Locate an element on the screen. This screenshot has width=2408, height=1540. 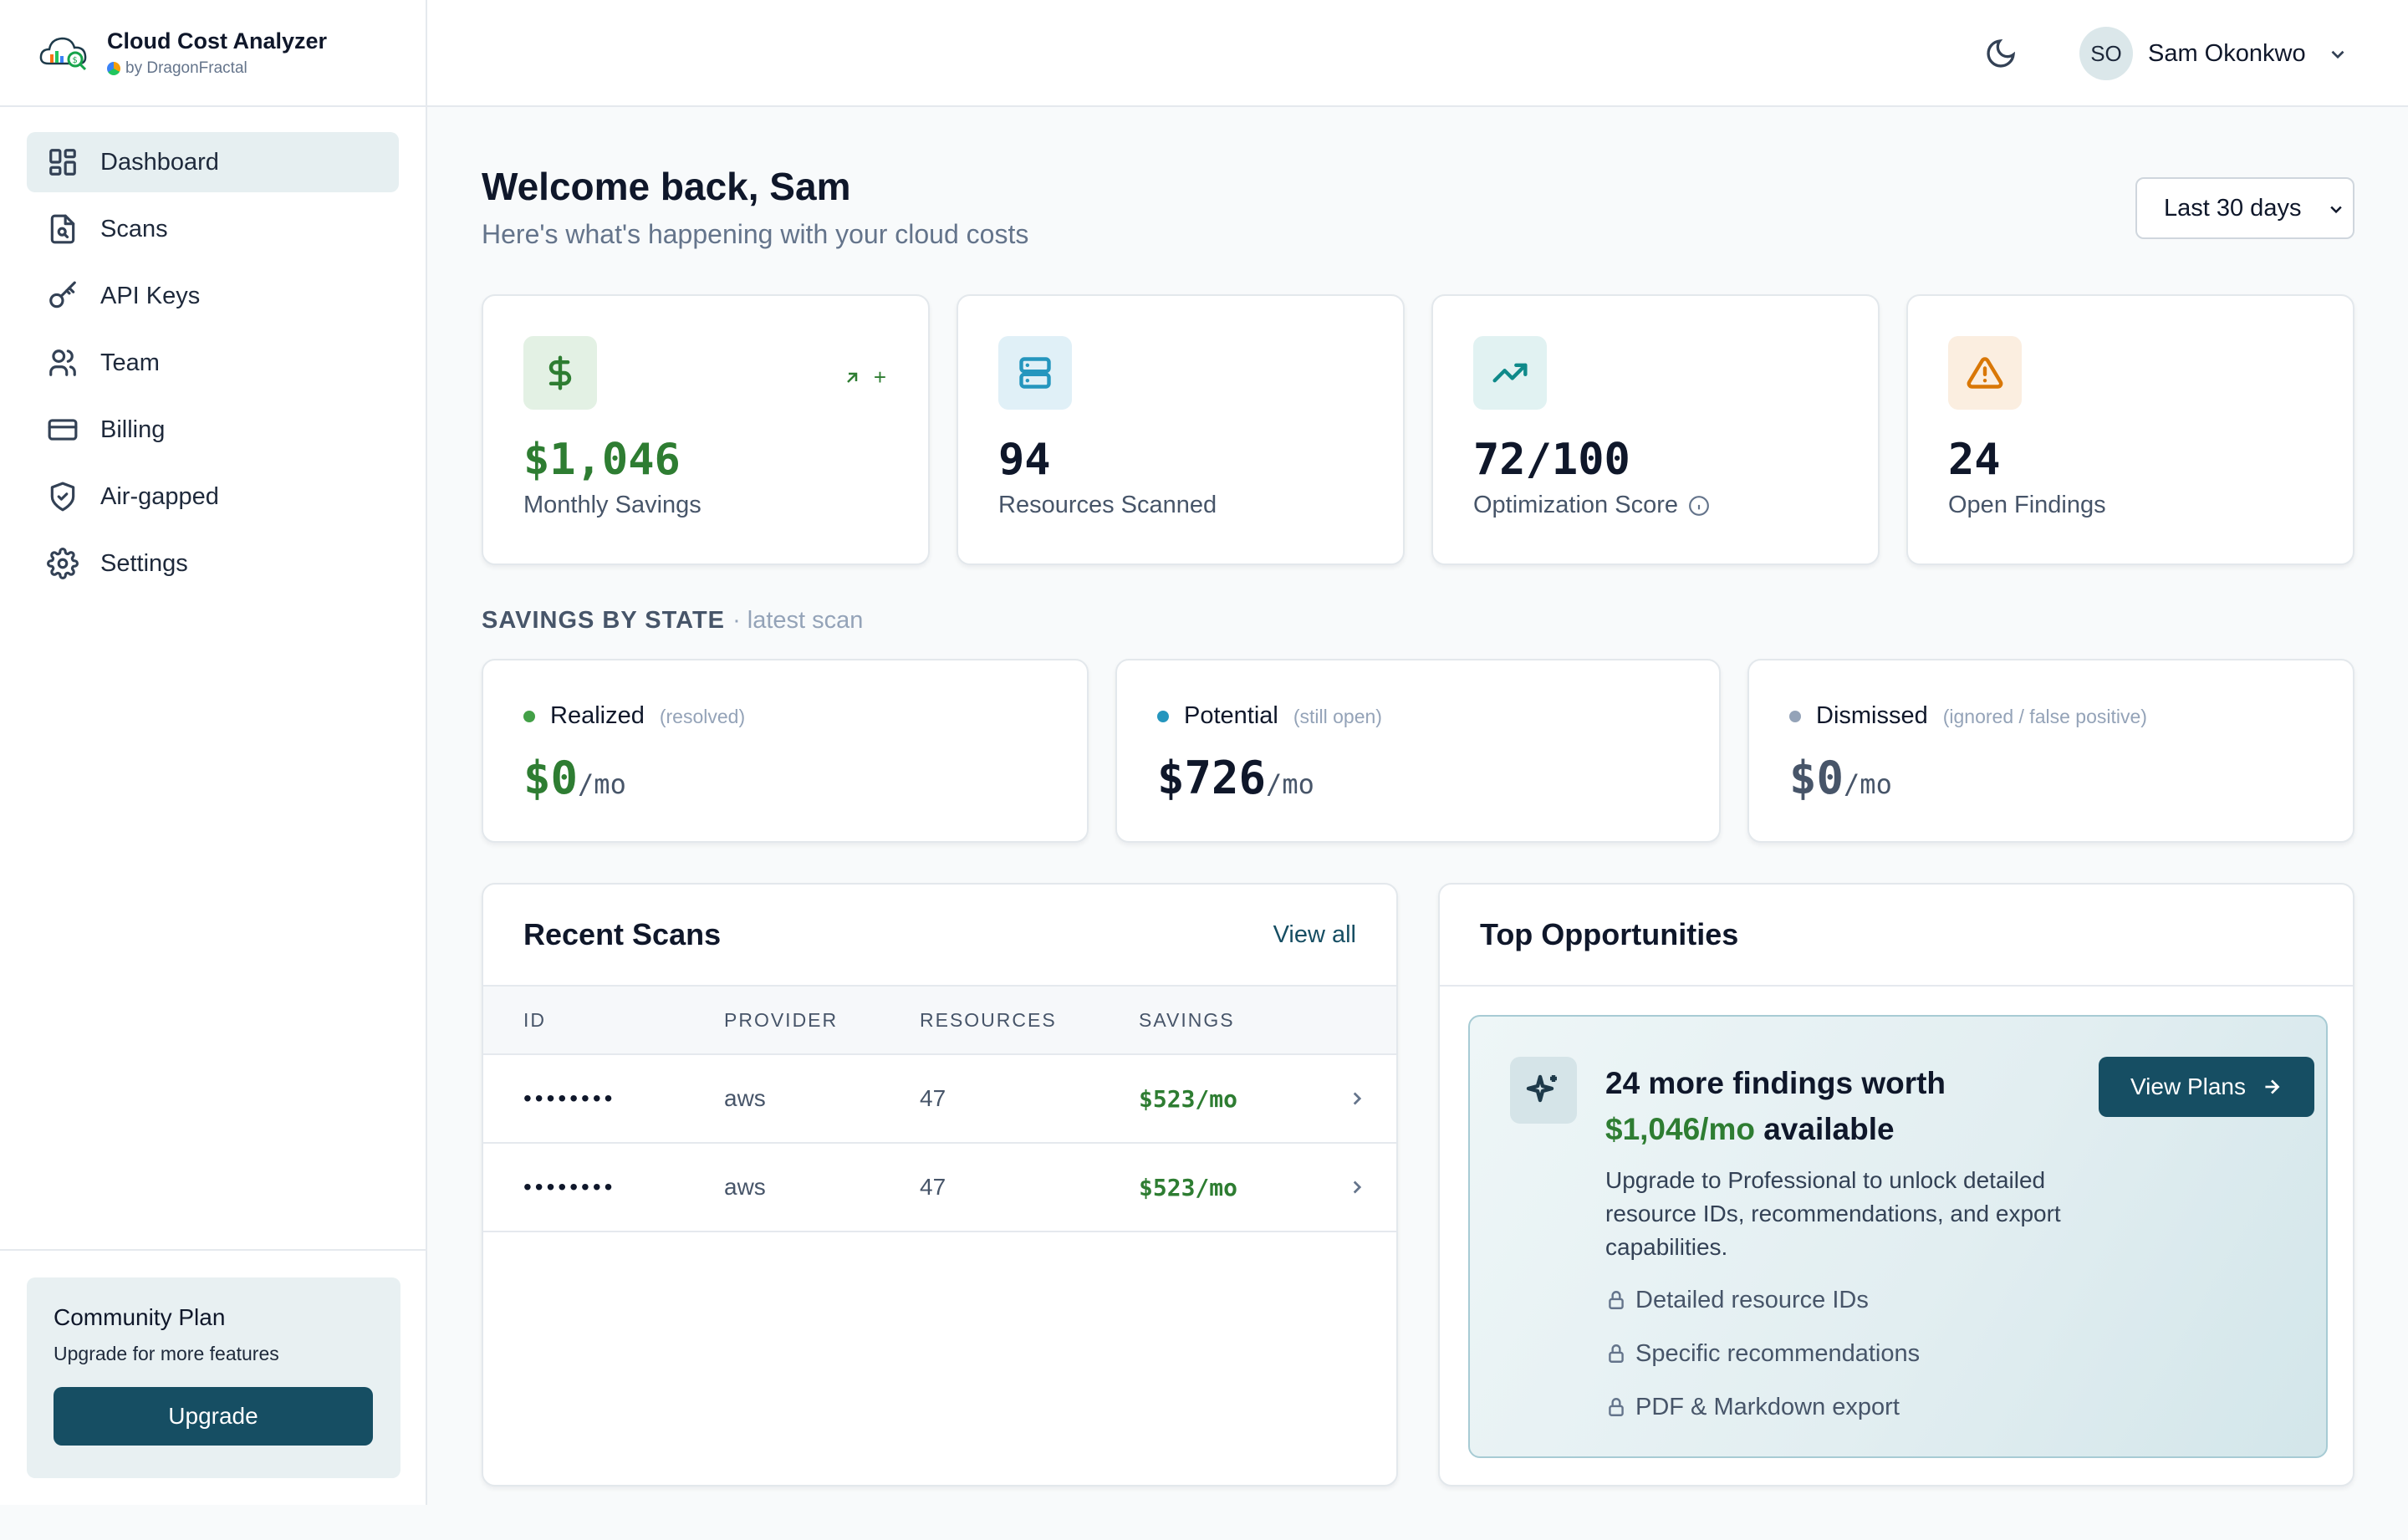
state-hint: (ignored / false positive) is located at coordinates (2045, 716).